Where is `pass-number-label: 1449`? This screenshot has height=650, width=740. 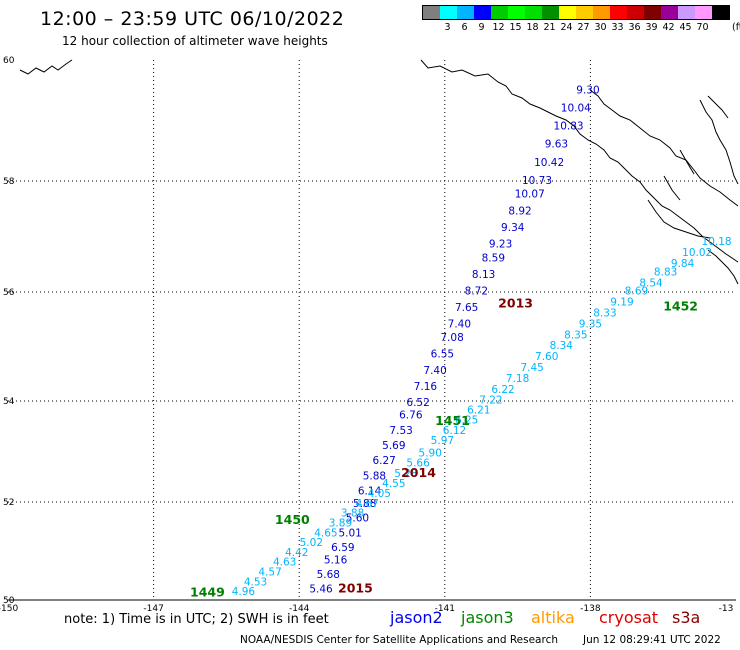 pass-number-label: 1449 is located at coordinates (207, 592).